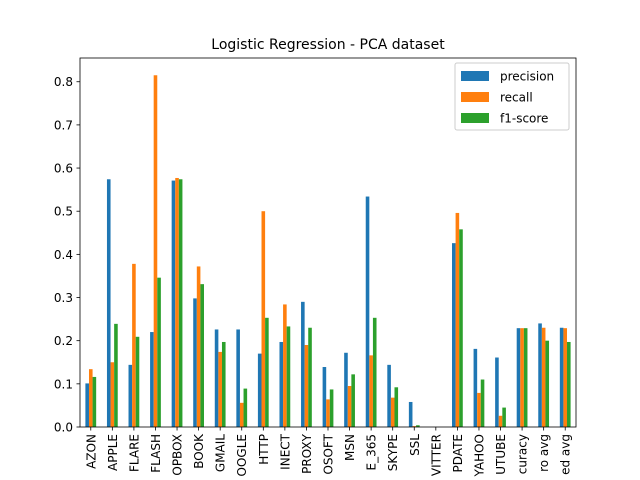  I want to click on x-tick-label: HTTP, so click(264, 449).